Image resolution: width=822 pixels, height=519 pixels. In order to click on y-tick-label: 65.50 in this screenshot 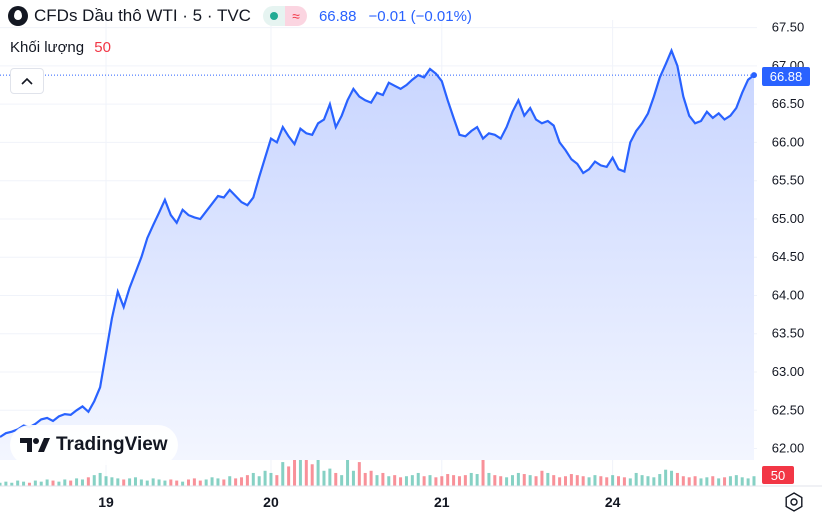, I will do `click(788, 180)`.